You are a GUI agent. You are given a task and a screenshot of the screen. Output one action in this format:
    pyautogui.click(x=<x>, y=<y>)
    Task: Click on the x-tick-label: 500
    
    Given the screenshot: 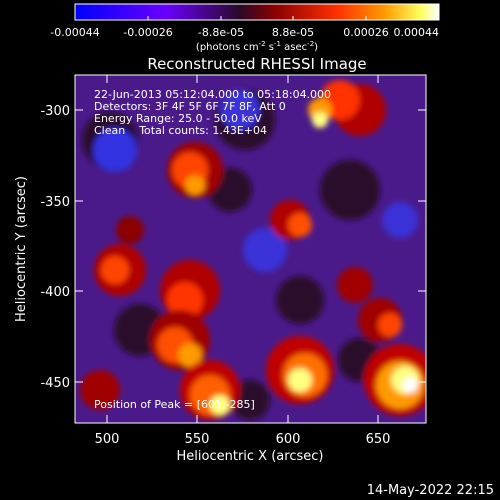 What is the action you would take?
    pyautogui.click(x=107, y=439)
    